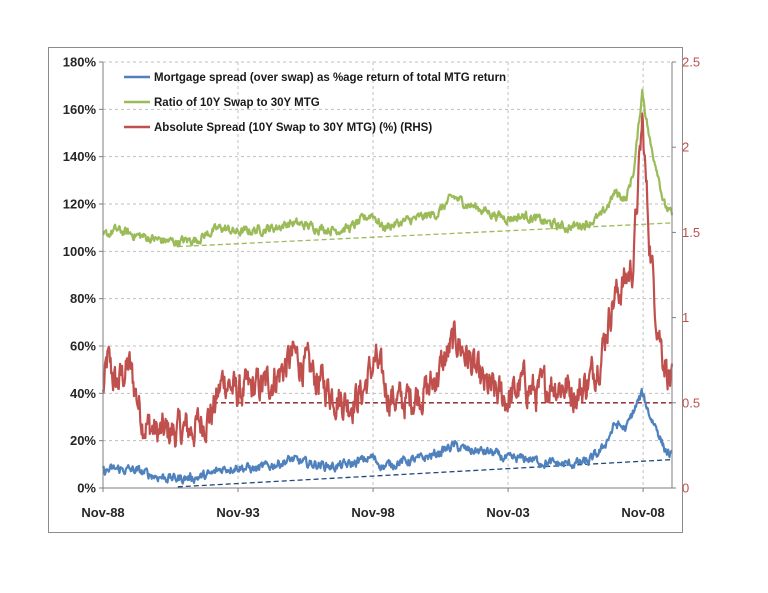 The width and height of the screenshot is (768, 593). I want to click on y-right-tick-label: 1.5, so click(691, 232).